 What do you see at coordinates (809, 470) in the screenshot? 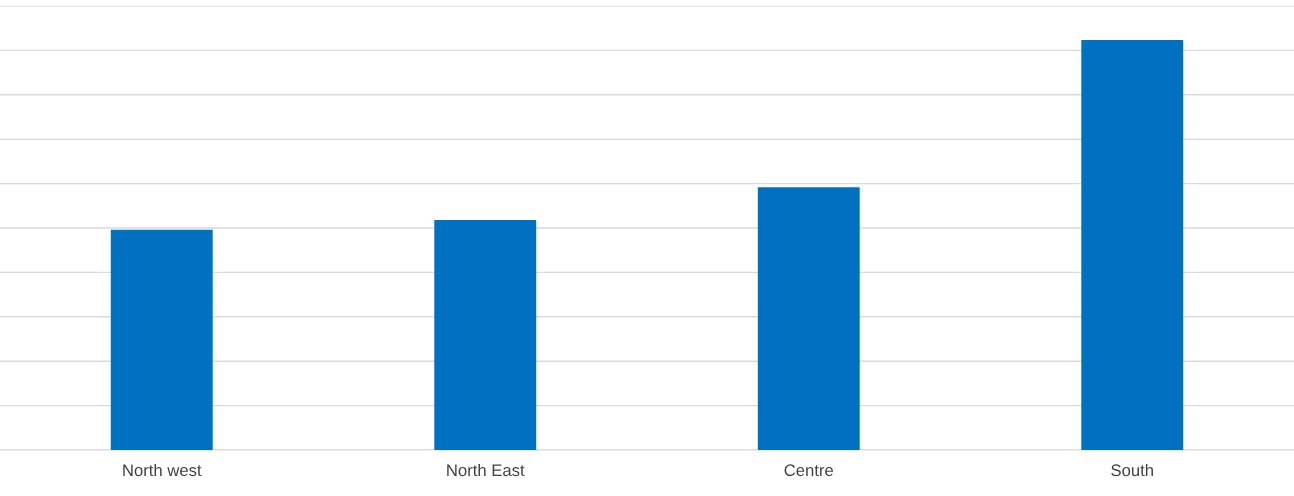
I see `x-tick-label: Centre` at bounding box center [809, 470].